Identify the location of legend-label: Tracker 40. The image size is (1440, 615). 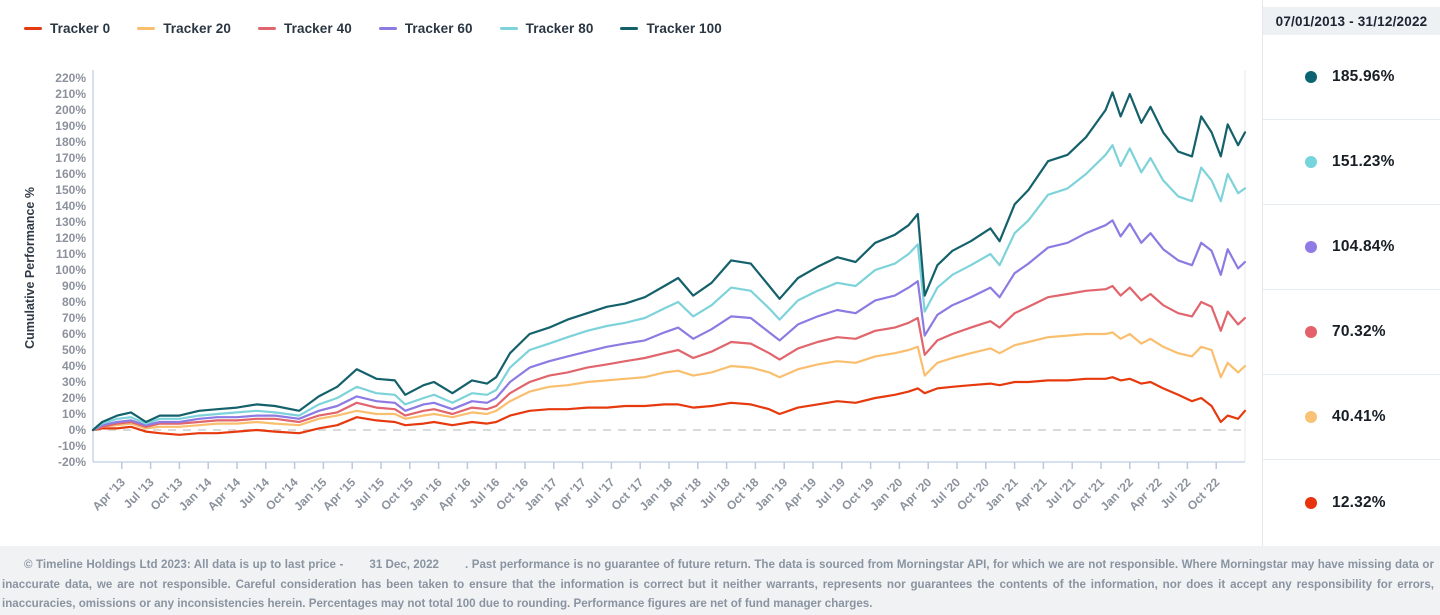
(318, 28).